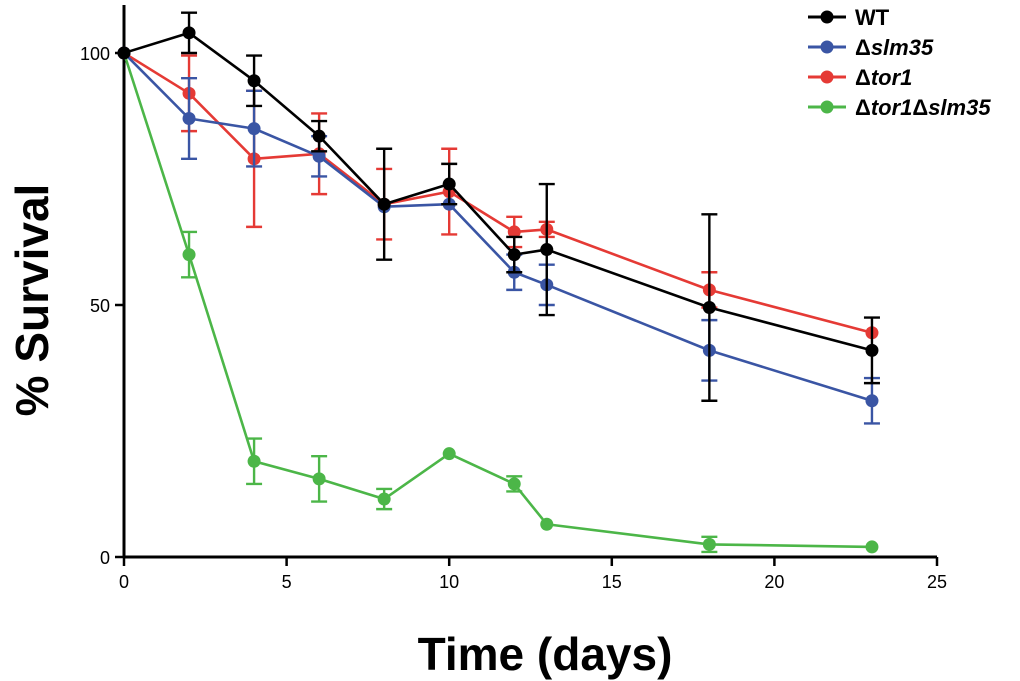  Describe the element at coordinates (849, 17) in the screenshot. I see `legend-item: WT` at that location.